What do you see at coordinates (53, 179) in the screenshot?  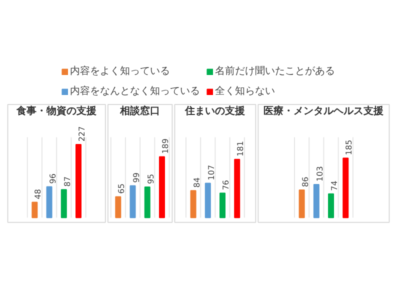 I see `data-label: 96` at bounding box center [53, 179].